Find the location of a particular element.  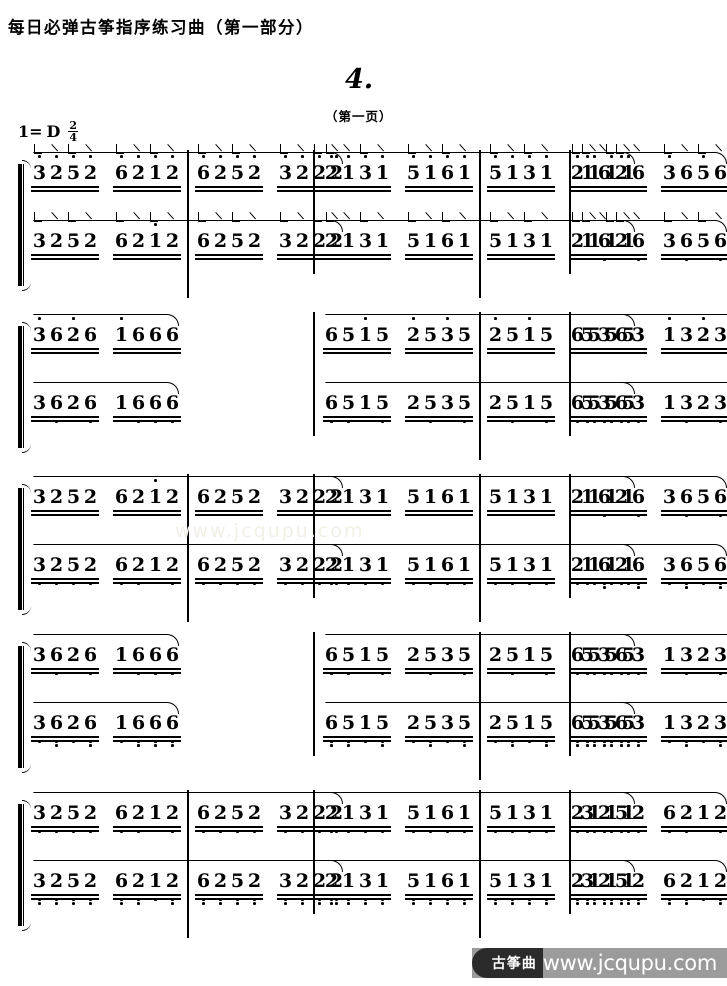

time-signature: 2 4 is located at coordinates (73, 131).